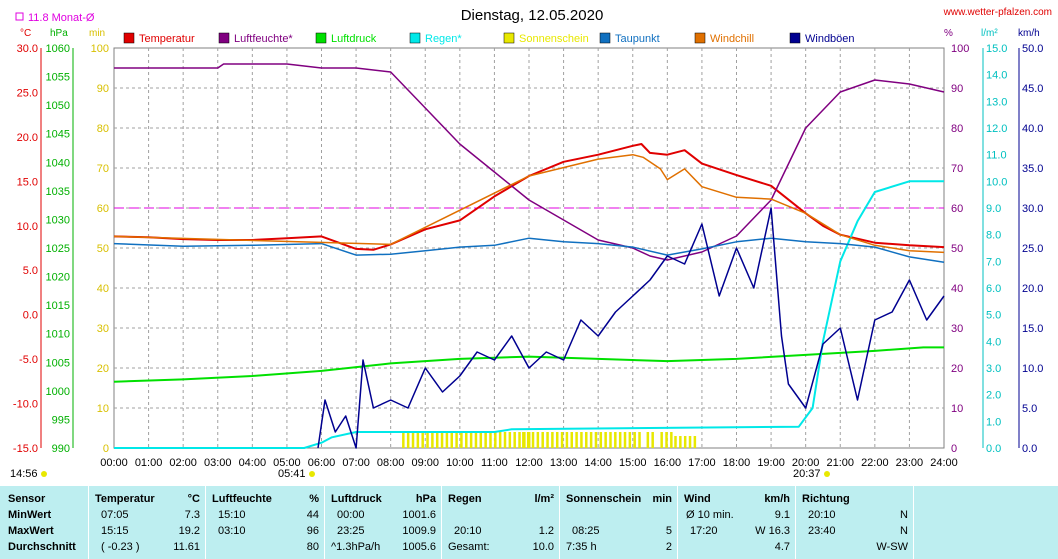 This screenshot has width=1058, height=559. Describe the element at coordinates (954, 449) in the screenshot. I see `tick-humidity: 0` at that location.